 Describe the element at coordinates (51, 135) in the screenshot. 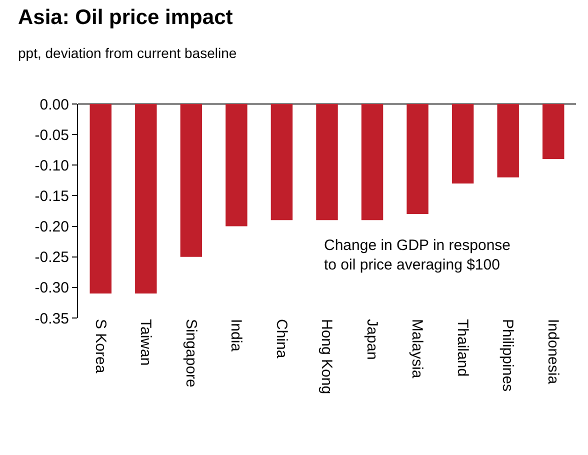

I see `y-tick-label: -0.05` at that location.